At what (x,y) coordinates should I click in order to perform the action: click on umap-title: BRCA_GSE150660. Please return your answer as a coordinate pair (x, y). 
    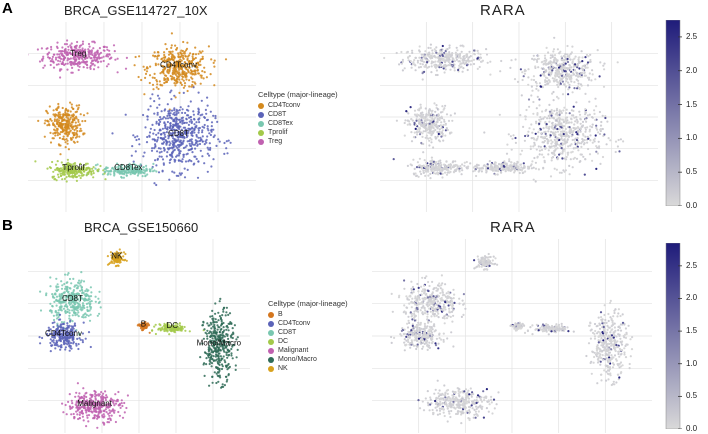
    Looking at the image, I should click on (141, 227).